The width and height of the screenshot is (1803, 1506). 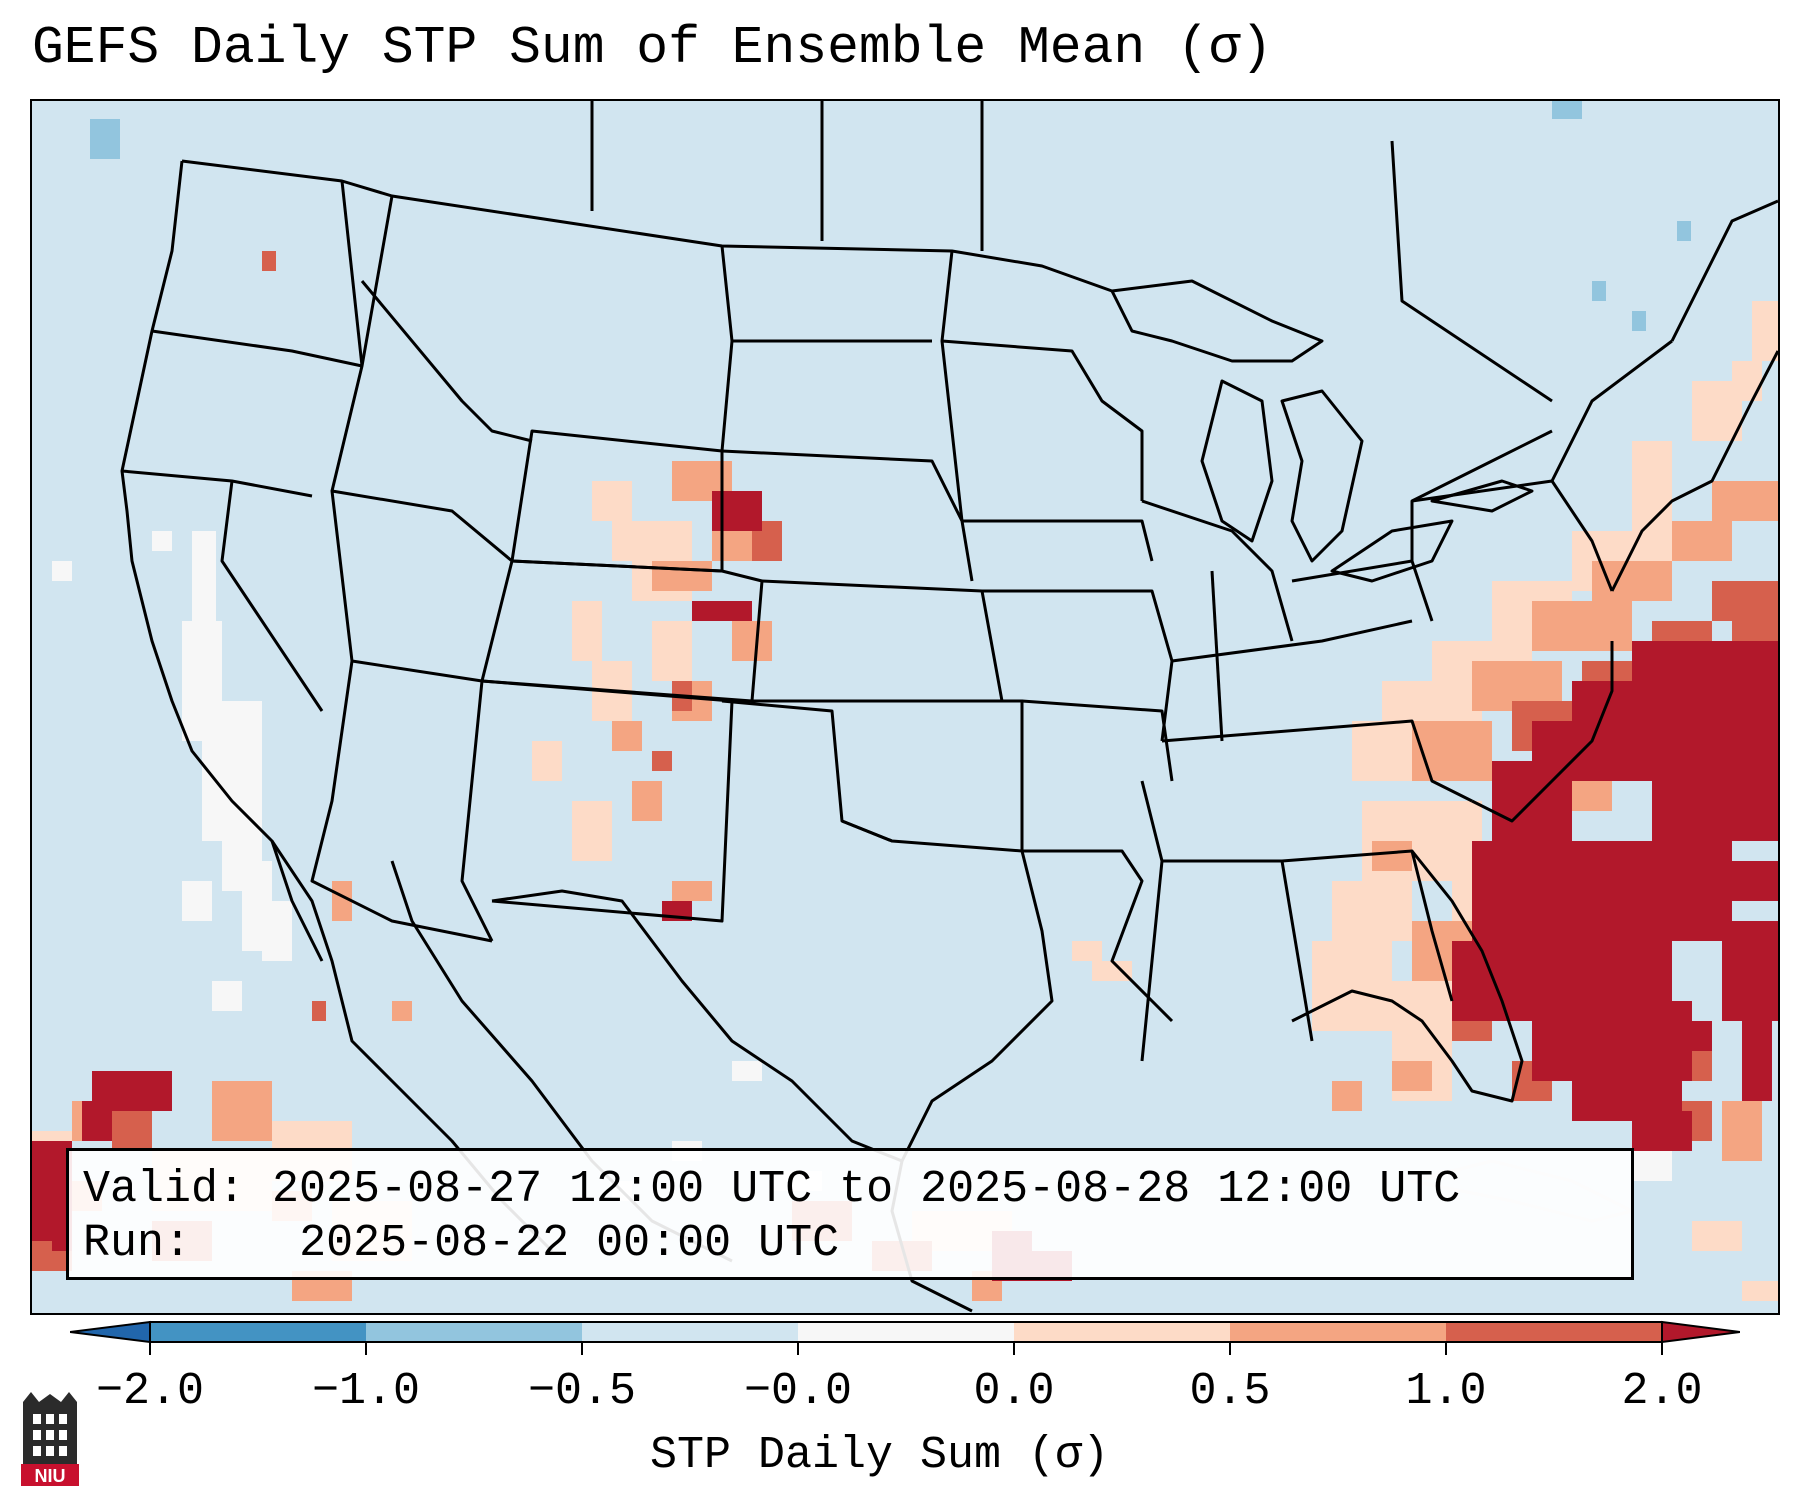 What do you see at coordinates (1014, 1391) in the screenshot?
I see `colorbar-tick-label: 0.0` at bounding box center [1014, 1391].